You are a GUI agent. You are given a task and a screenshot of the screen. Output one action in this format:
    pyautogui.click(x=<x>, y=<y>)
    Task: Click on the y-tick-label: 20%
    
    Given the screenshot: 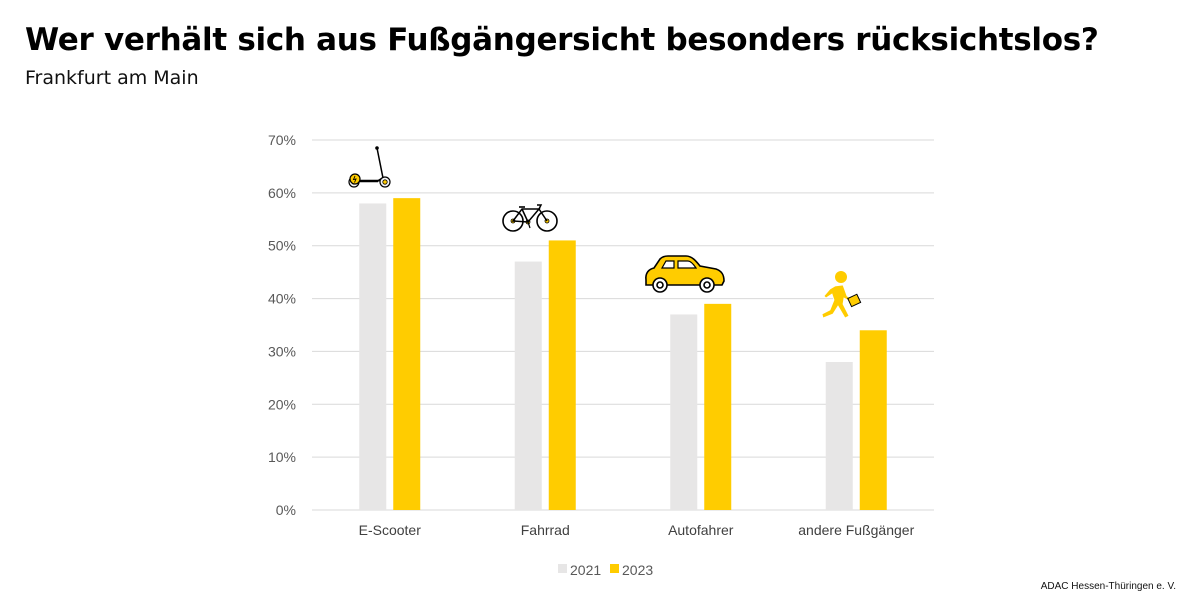 What is the action you would take?
    pyautogui.click(x=282, y=404)
    